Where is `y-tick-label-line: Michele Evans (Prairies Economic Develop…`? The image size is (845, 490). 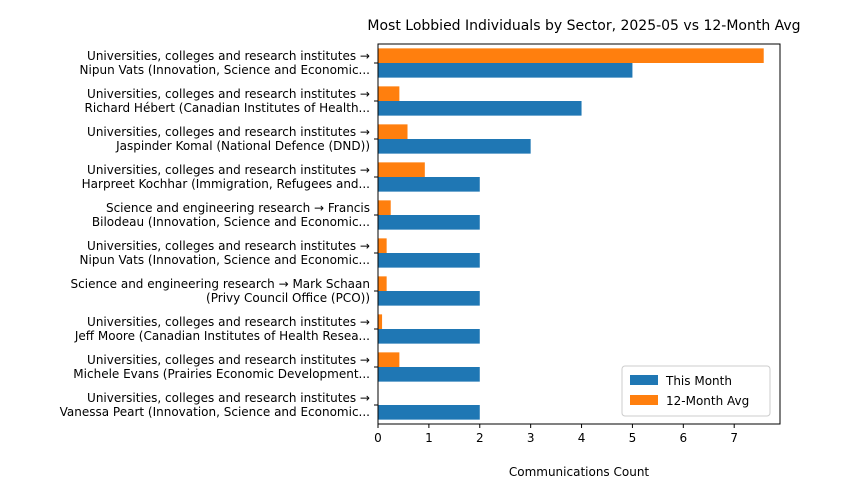
y-tick-label-line: Michele Evans (Prairies Economic Develop… is located at coordinates (221, 374).